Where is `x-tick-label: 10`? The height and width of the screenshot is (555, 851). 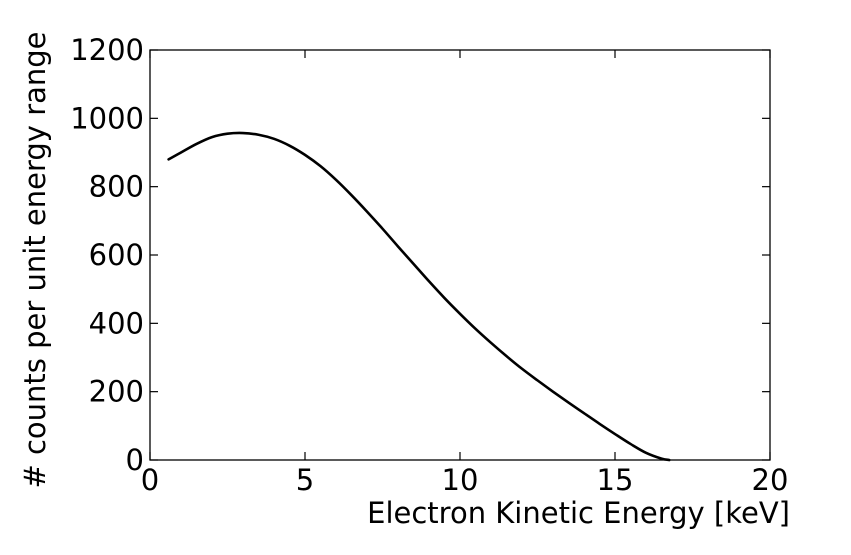
x-tick-label: 10 is located at coordinates (460, 480).